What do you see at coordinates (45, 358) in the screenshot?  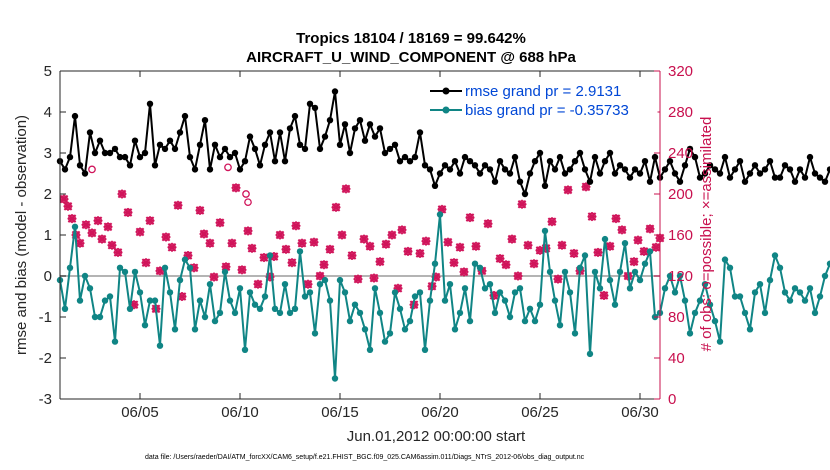 I see `y-tick-label-left: -2` at bounding box center [45, 358].